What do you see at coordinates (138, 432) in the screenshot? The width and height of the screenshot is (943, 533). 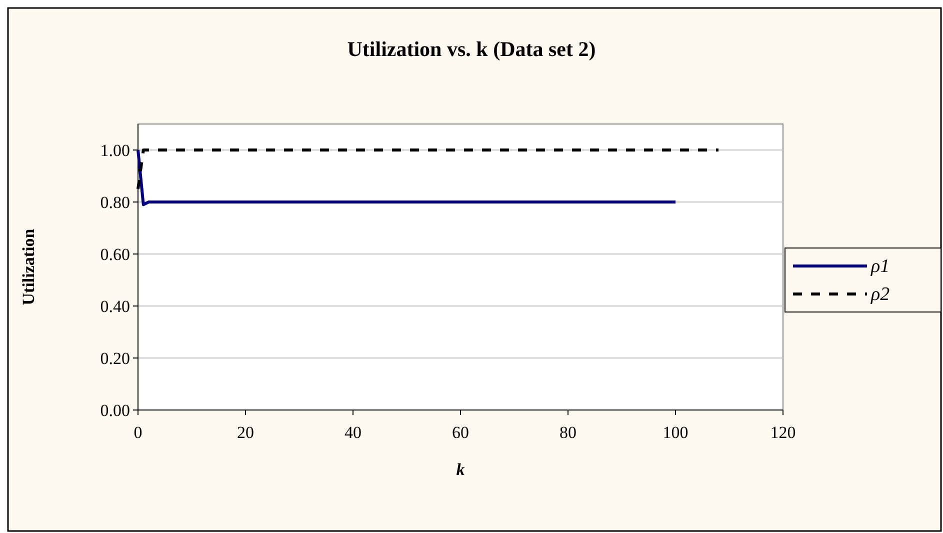 I see `x-tick-label: 0` at bounding box center [138, 432].